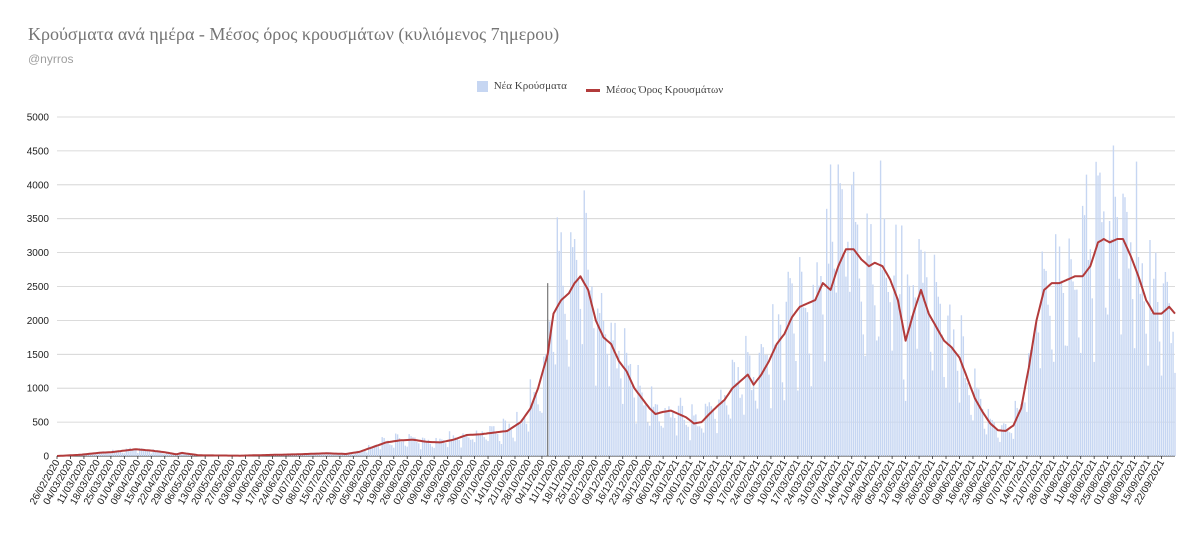 This screenshot has height=536, width=1200. I want to click on legend: Νέα Κρούσματα Μέσος Όρος Κρουσμάτων, so click(600, 88).